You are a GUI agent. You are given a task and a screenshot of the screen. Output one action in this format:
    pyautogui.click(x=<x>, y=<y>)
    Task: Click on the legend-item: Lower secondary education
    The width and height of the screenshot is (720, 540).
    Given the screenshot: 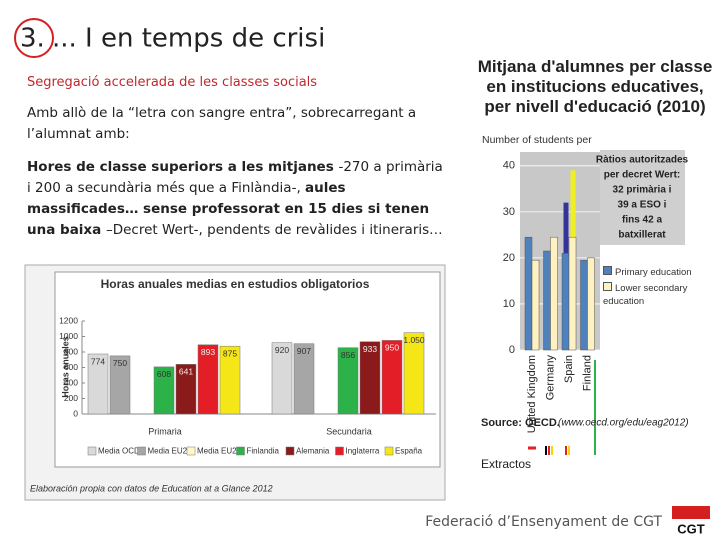 What is the action you would take?
    pyautogui.click(x=653, y=295)
    